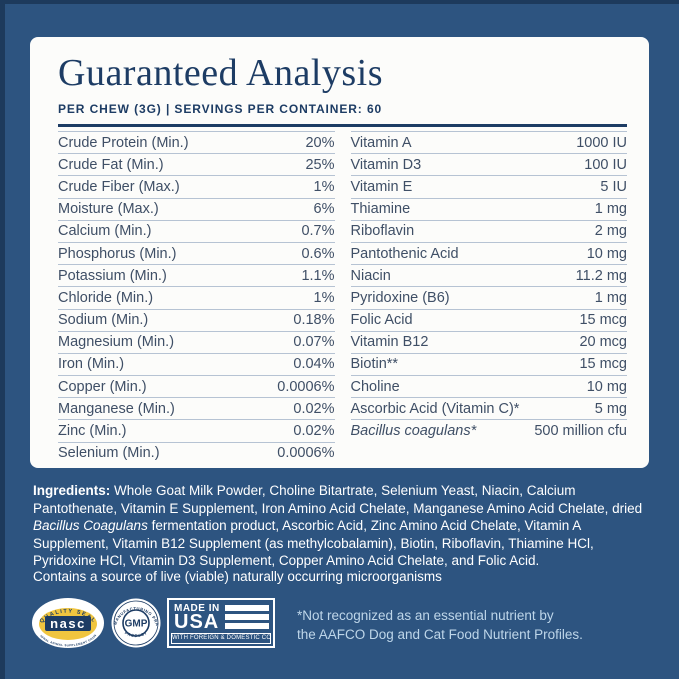 This screenshot has height=679, width=679. What do you see at coordinates (601, 275) in the screenshot?
I see `nutrient-value: 11.2 mg` at bounding box center [601, 275].